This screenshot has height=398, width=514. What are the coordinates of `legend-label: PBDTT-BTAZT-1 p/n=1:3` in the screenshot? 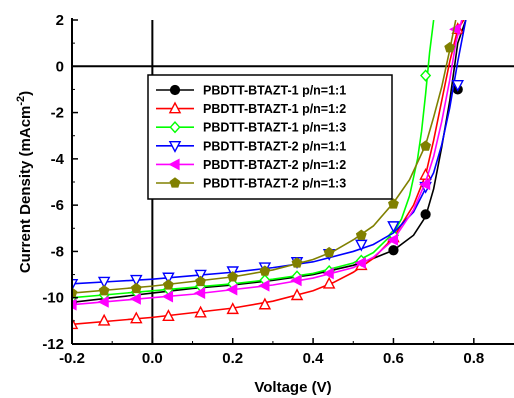 It's located at (274, 128).